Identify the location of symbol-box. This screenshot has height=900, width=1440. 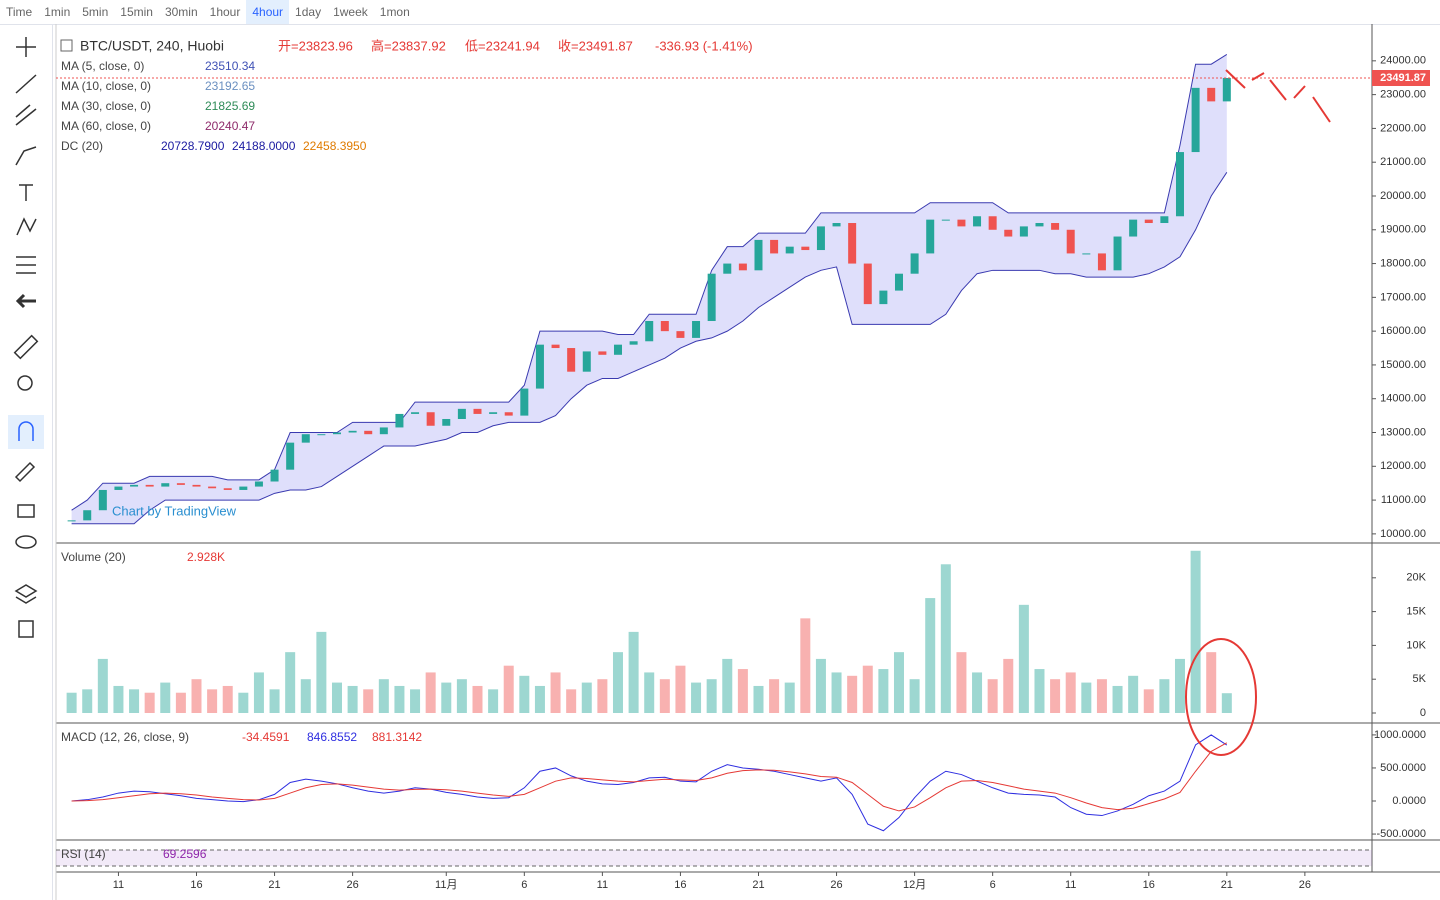
(66, 45).